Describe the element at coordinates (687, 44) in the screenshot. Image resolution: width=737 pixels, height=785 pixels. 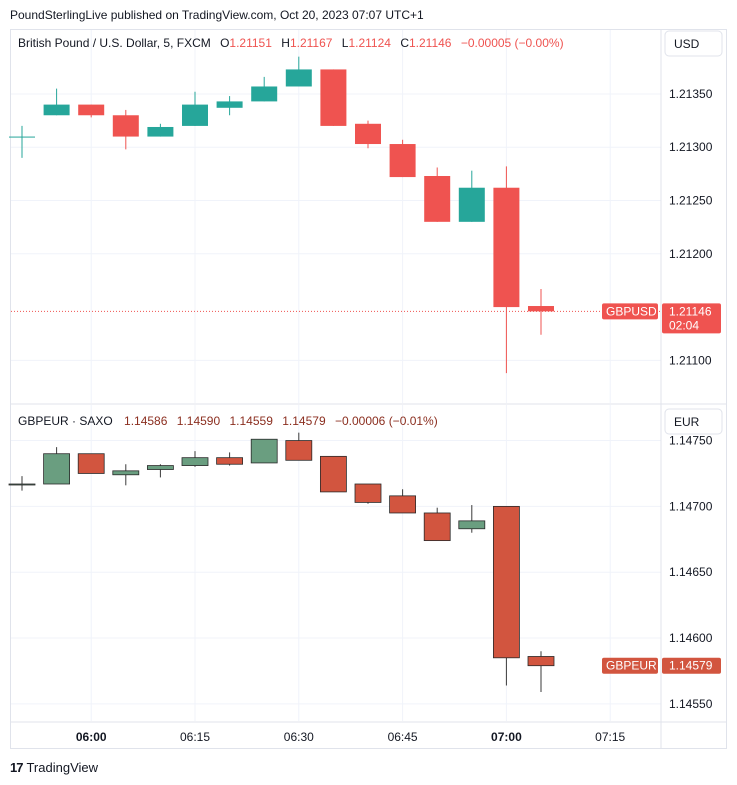
I see `currency-label-usd: USD` at that location.